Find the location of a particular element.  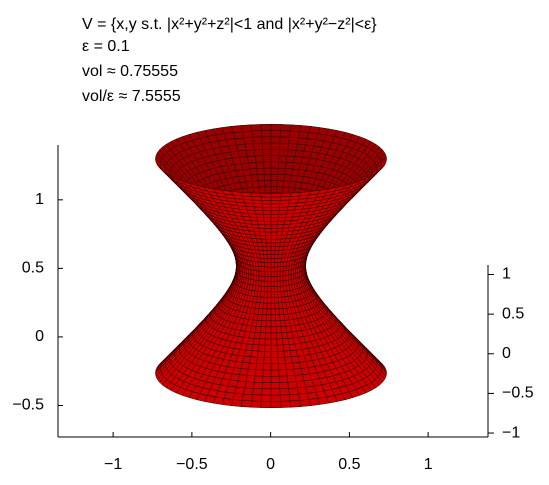

y-tick-label: 1 is located at coordinates (39, 199).